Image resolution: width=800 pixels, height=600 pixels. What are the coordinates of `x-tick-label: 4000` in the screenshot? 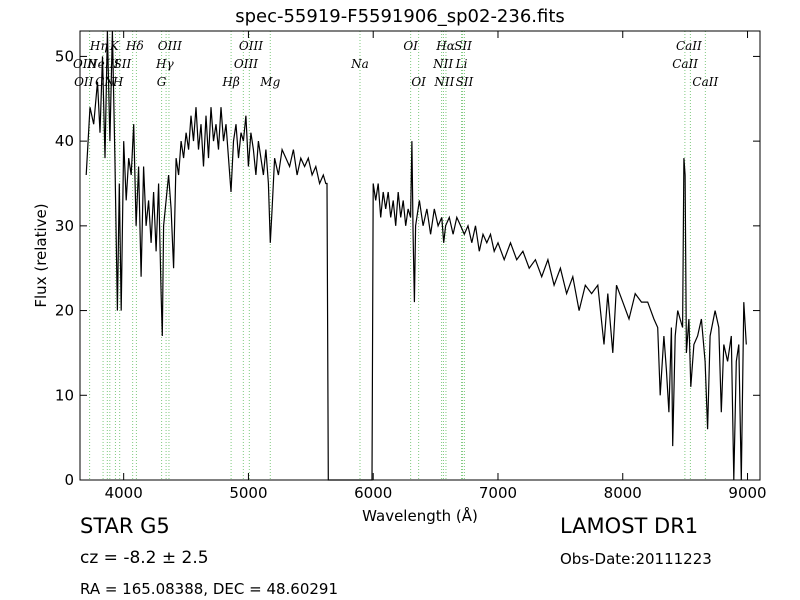 It's located at (124, 493).